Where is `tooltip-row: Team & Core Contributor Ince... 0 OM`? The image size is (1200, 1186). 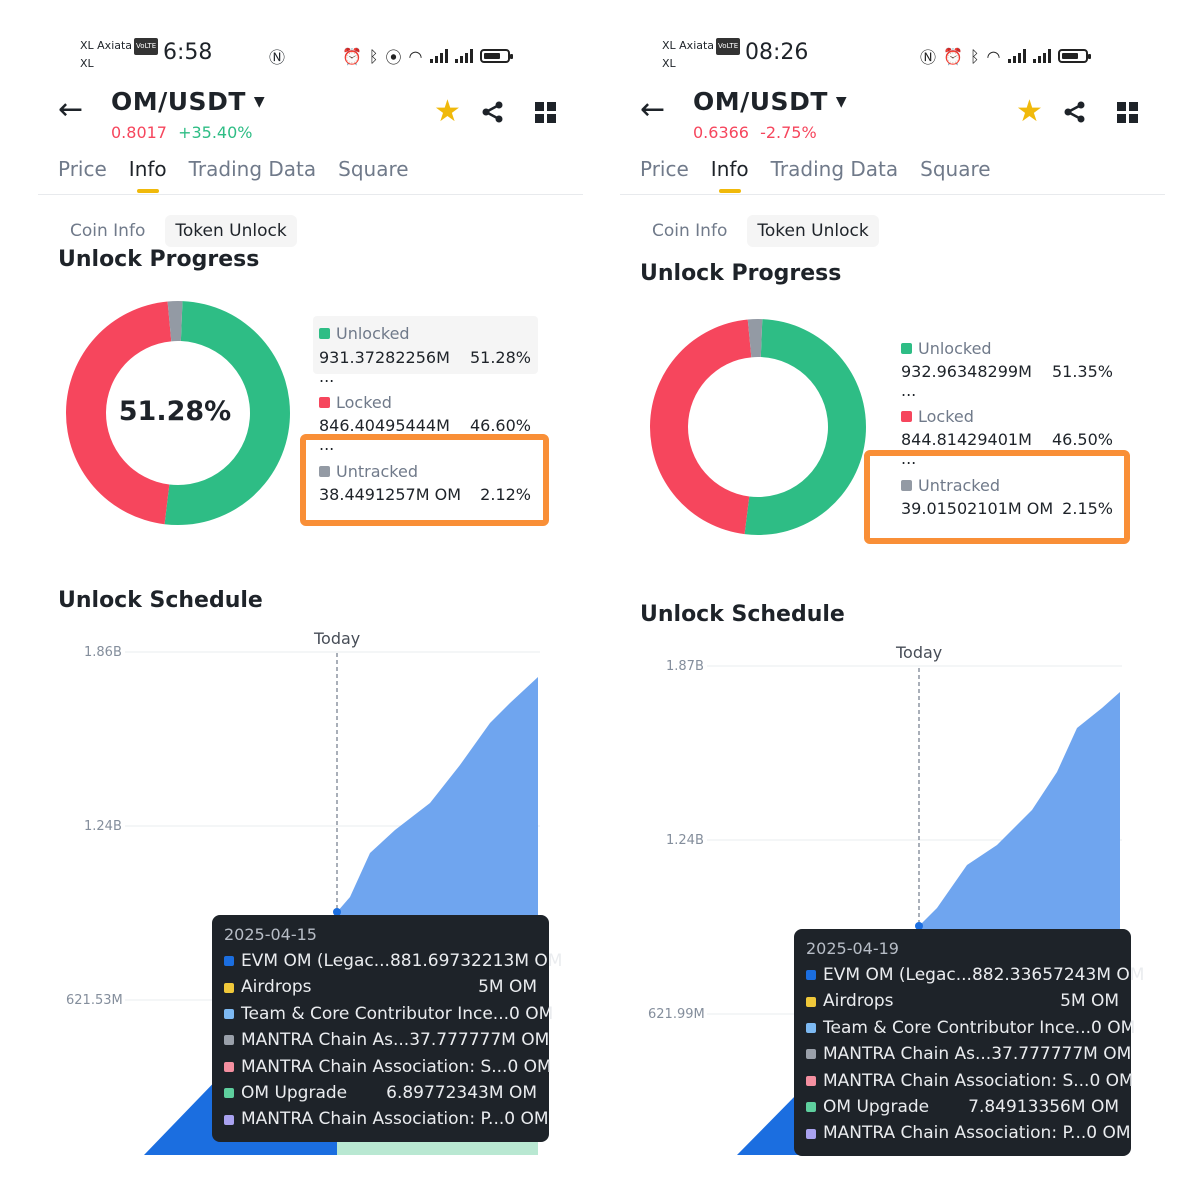 tooltip-row: Team & Core Contributor Ince... 0 OM is located at coordinates (388, 1014).